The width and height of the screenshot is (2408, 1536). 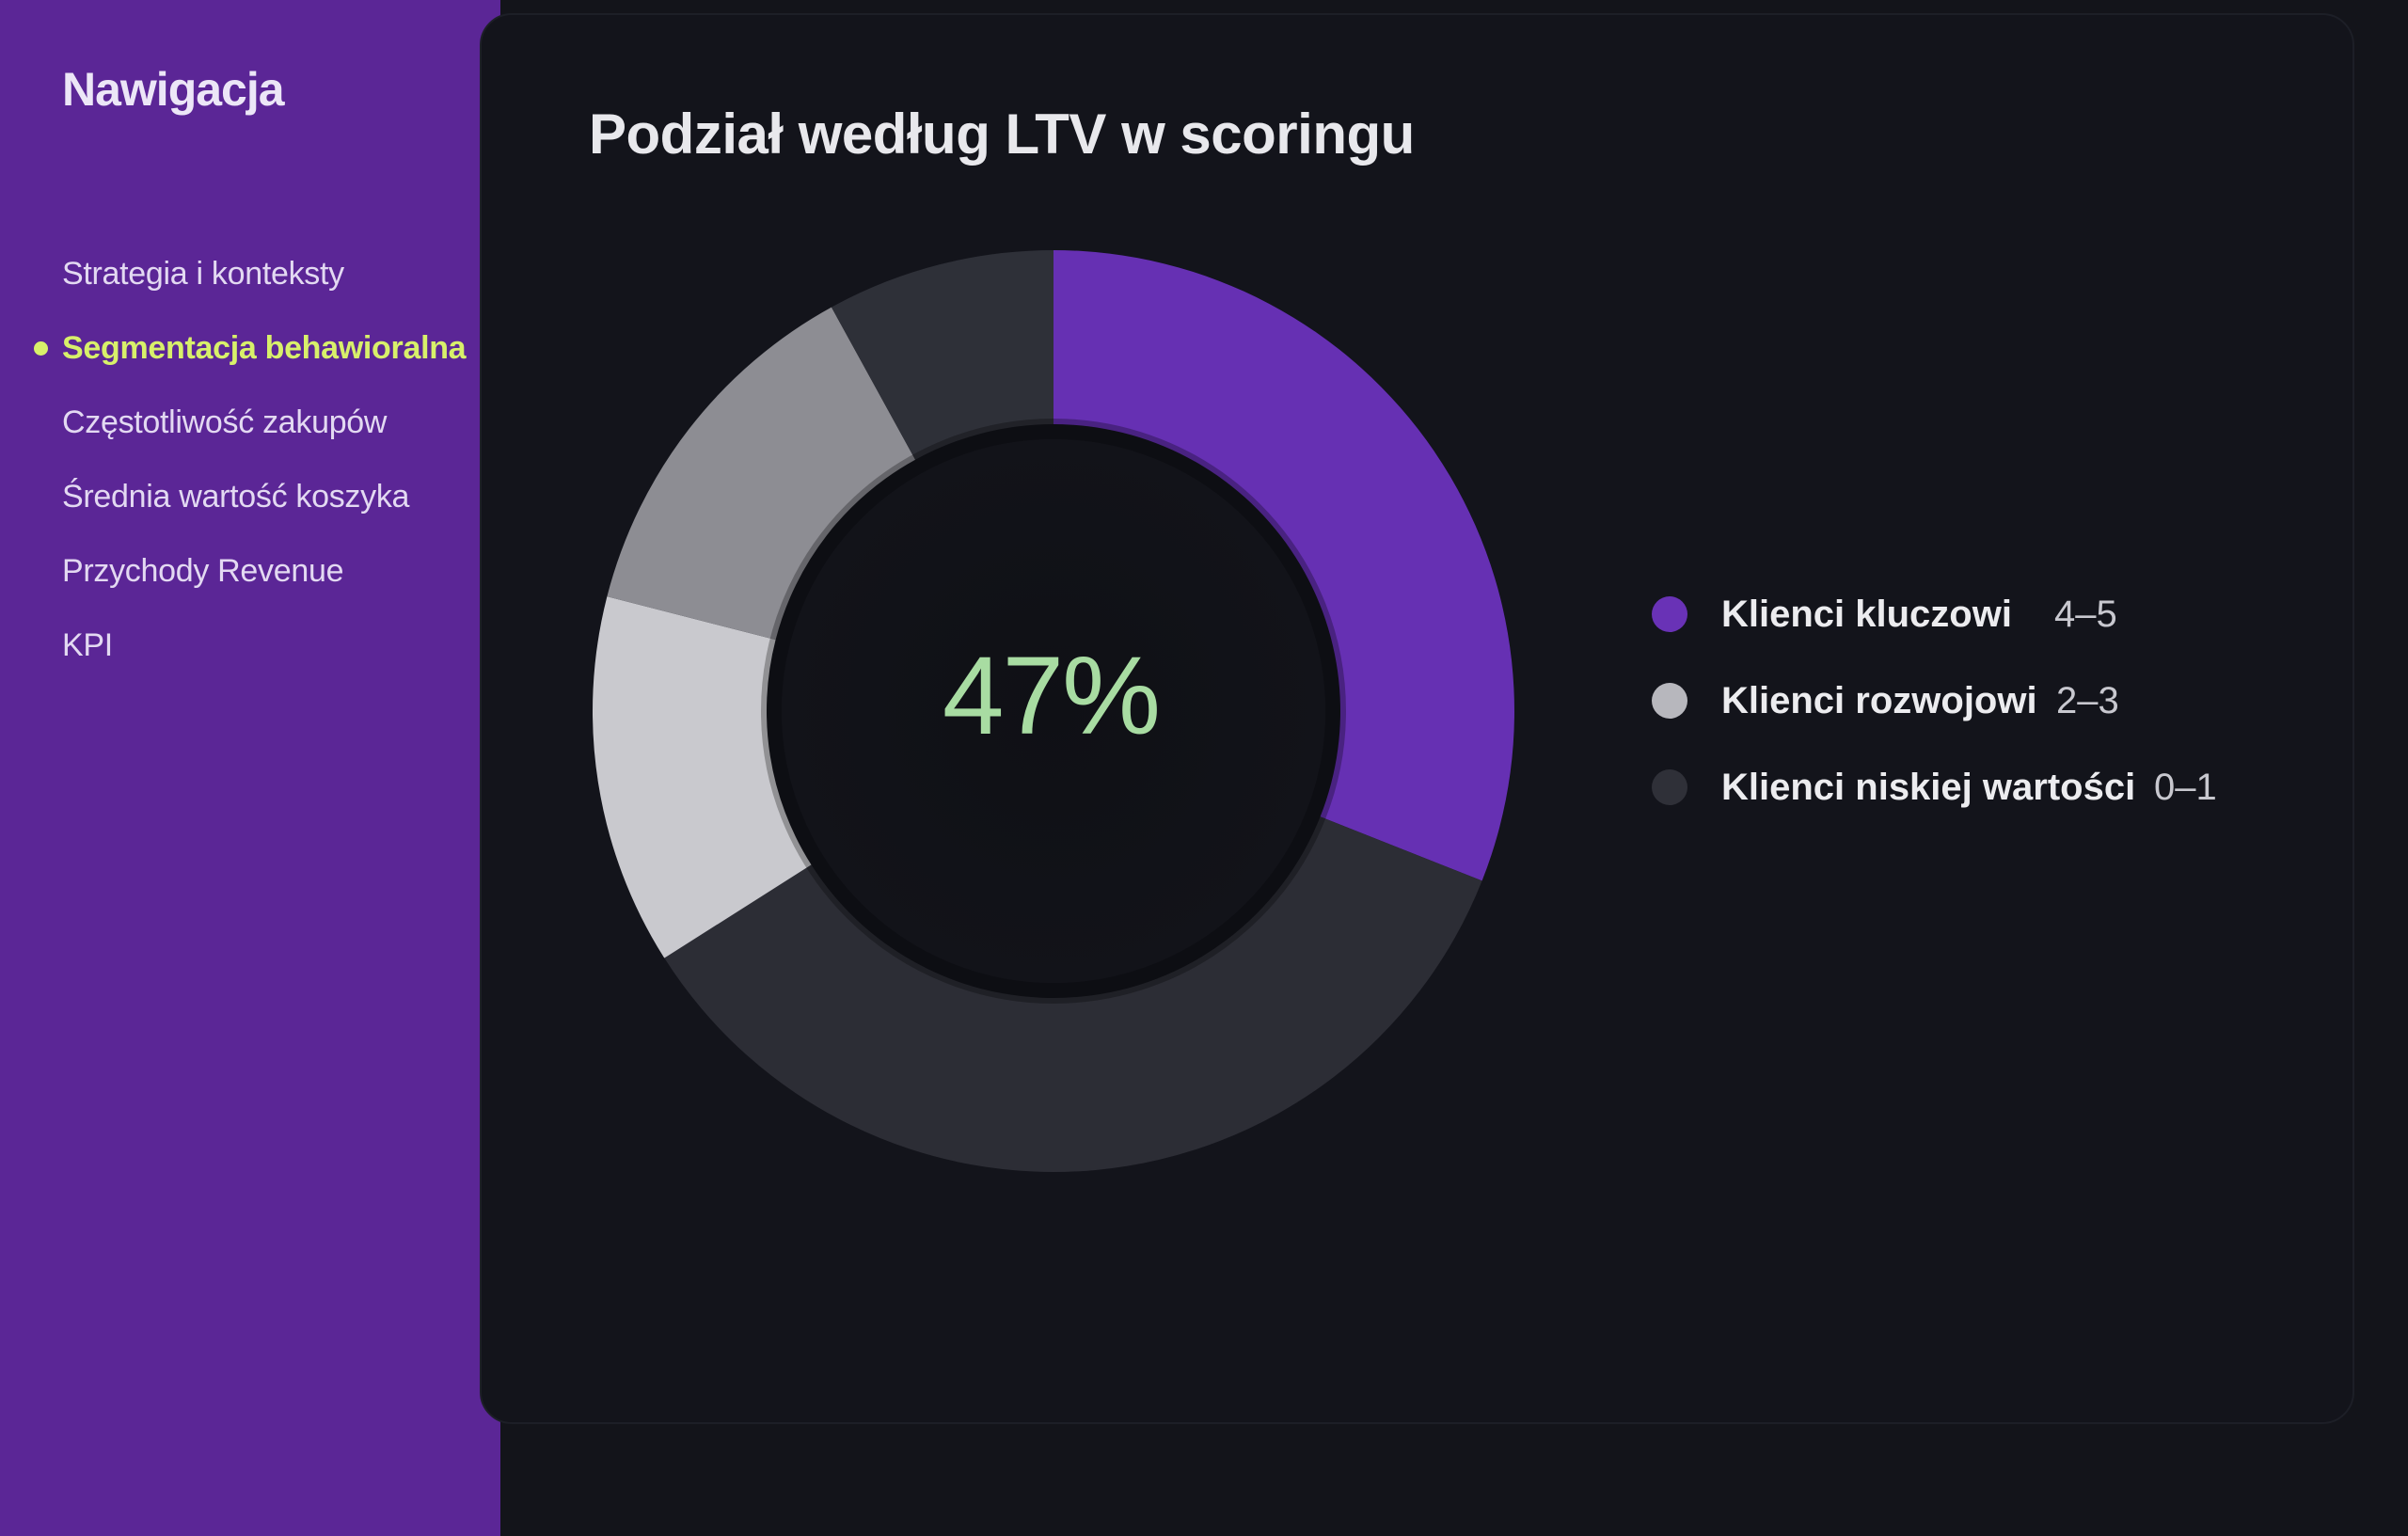 What do you see at coordinates (41, 349) in the screenshot?
I see `active-dot-icon` at bounding box center [41, 349].